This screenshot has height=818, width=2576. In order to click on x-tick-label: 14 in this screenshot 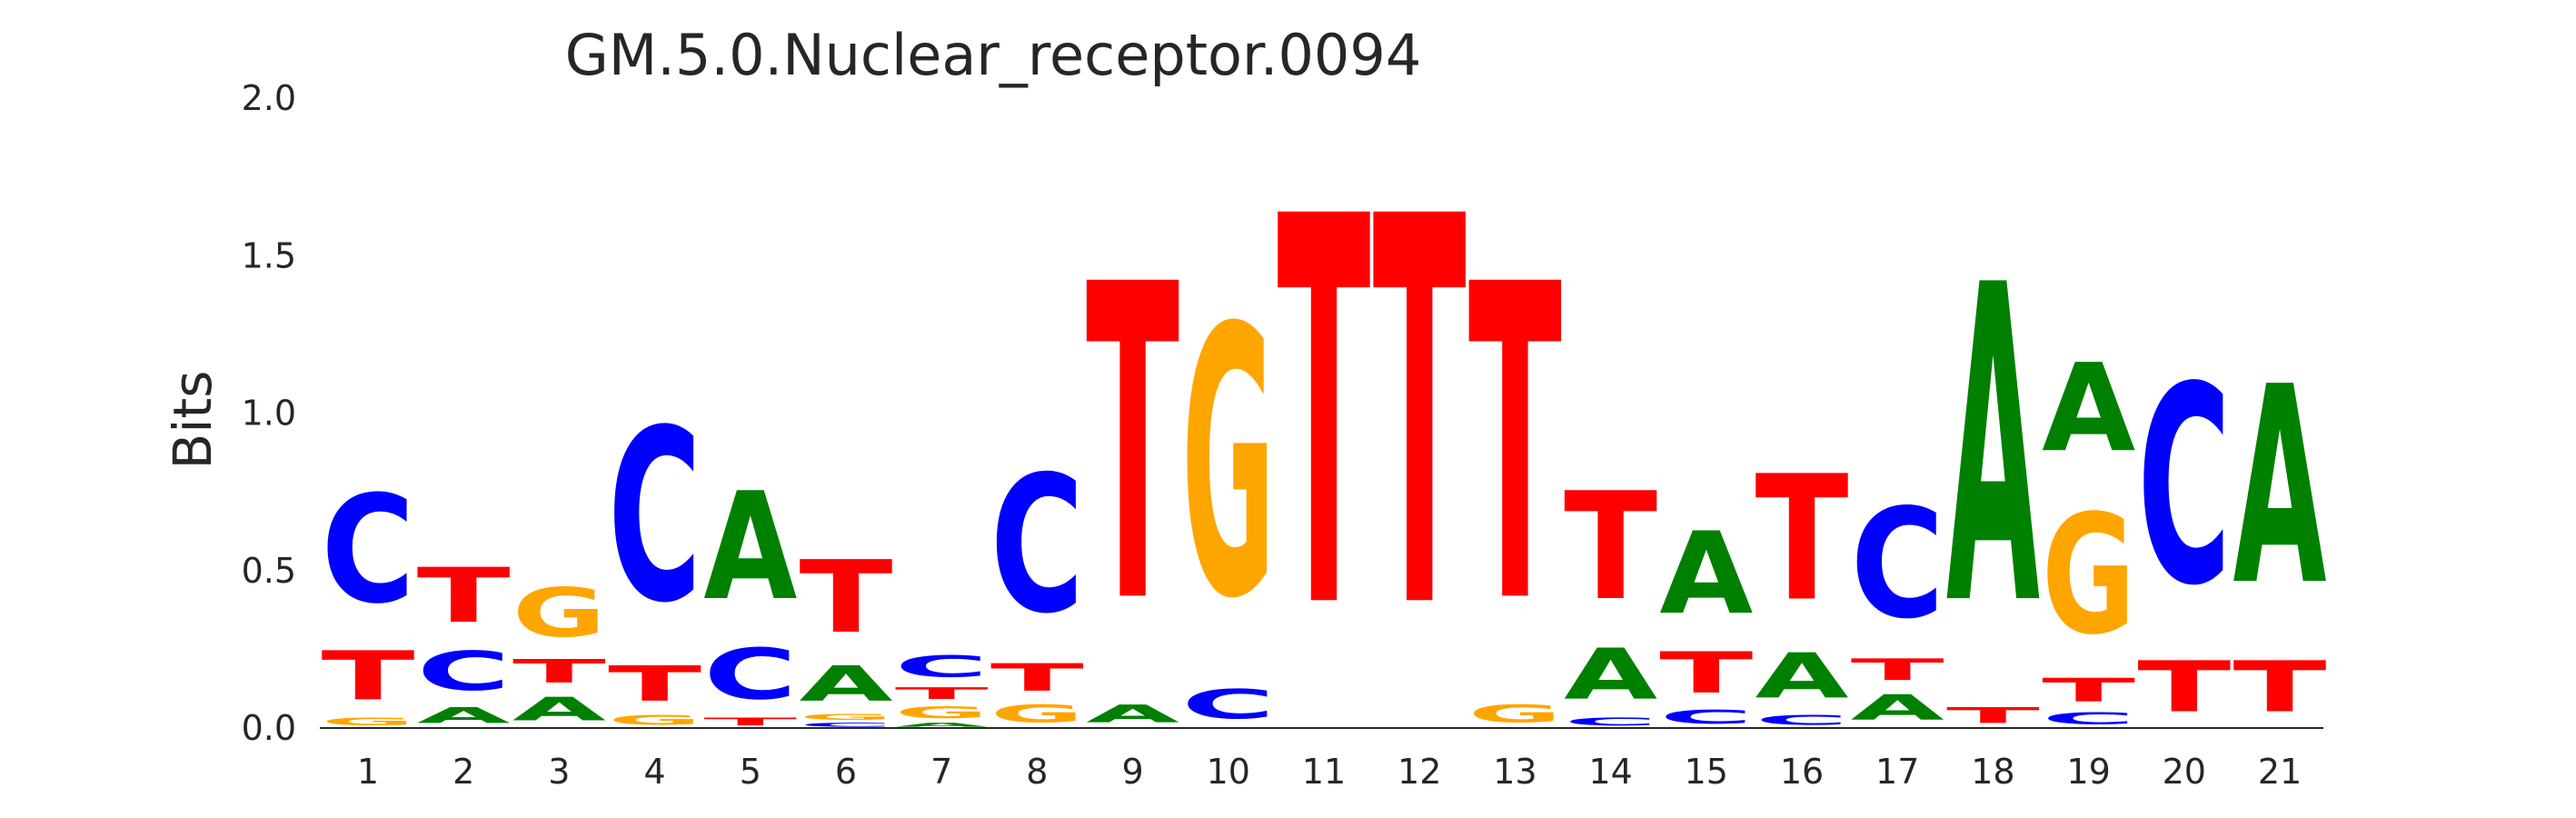, I will do `click(1610, 772)`.